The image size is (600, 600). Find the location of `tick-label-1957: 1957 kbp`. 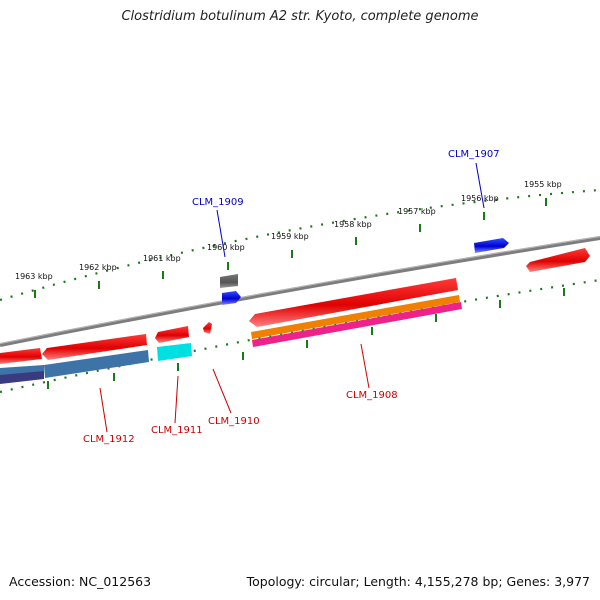

tick-label-1957: 1957 kbp is located at coordinates (417, 211).